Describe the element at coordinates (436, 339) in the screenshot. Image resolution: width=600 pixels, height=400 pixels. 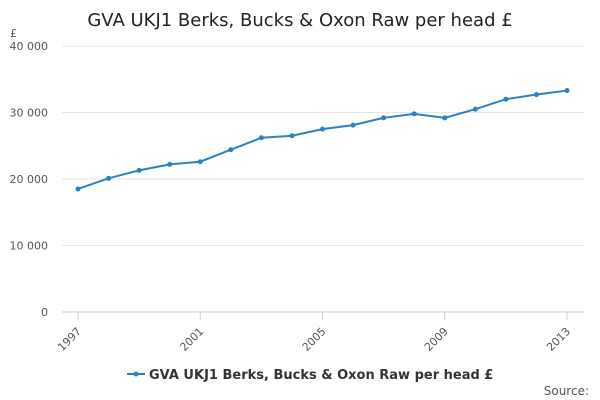
I see `x-tick-label: 2009` at that location.